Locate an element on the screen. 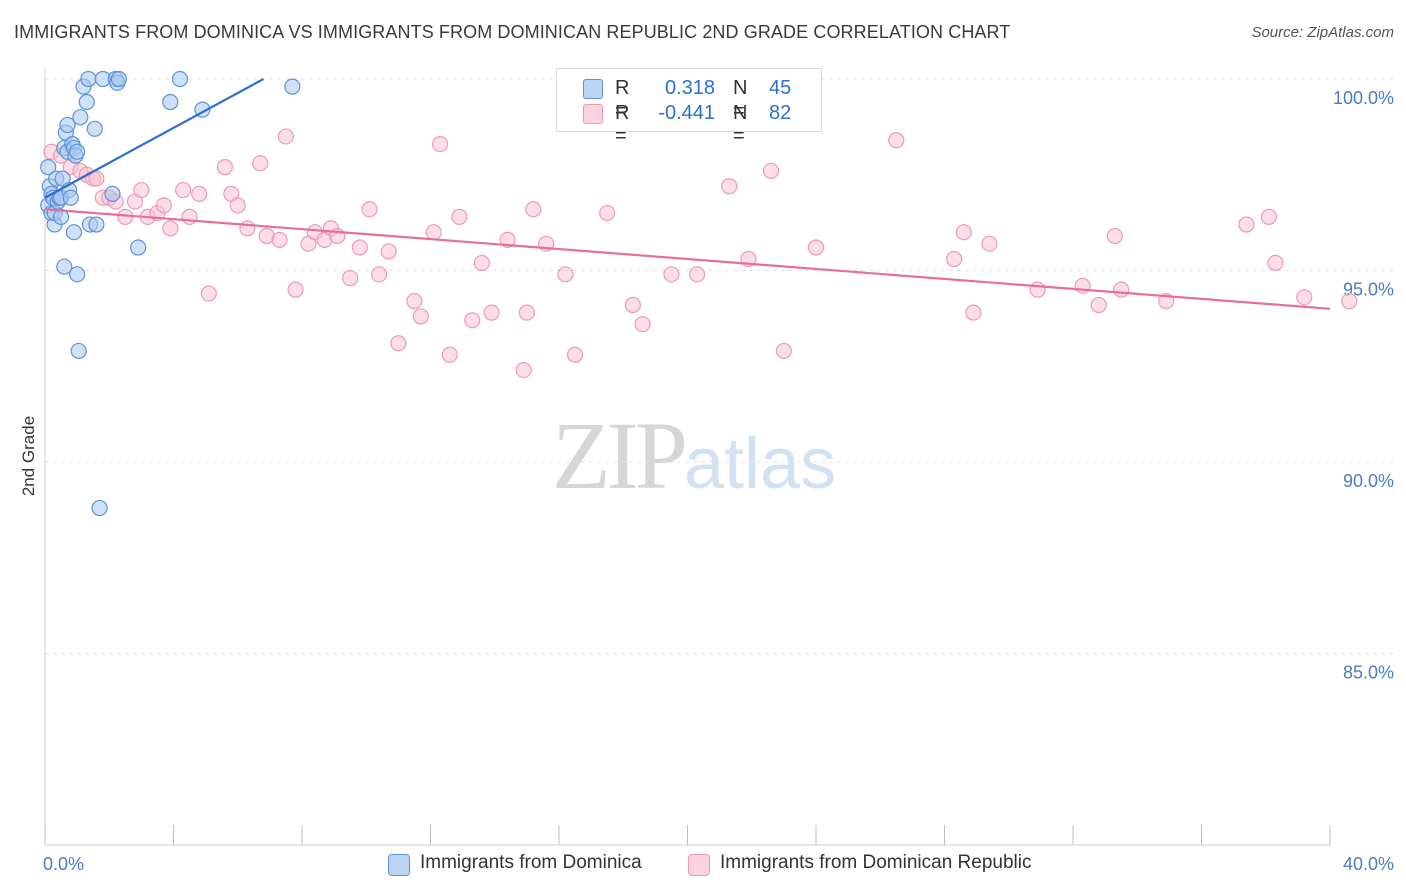 The height and width of the screenshot is (892, 1406). legend-label-dominica: Immigrants from Dominica is located at coordinates (531, 862).